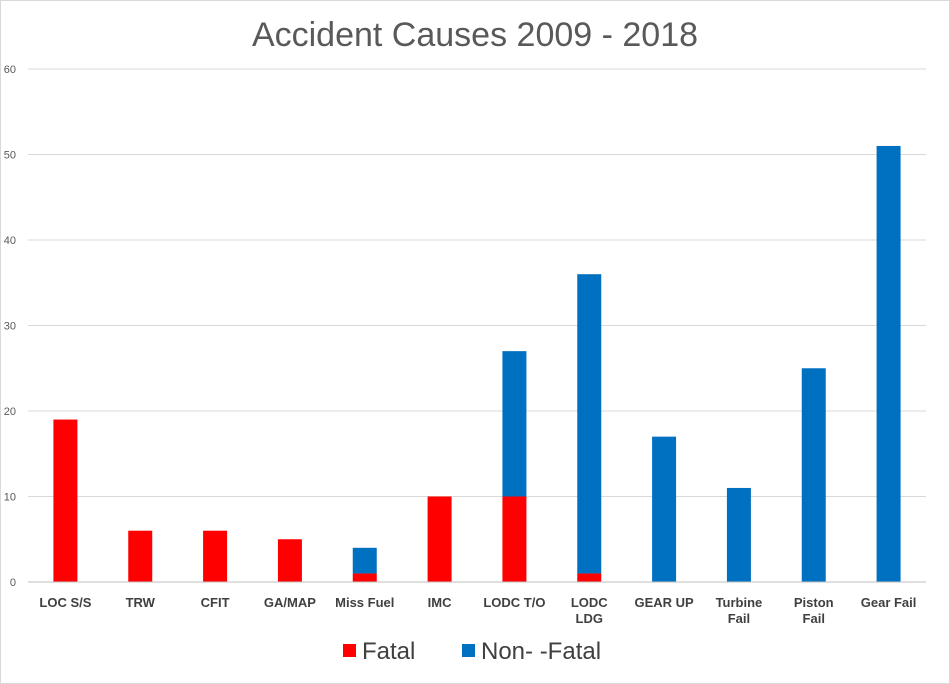 The image size is (950, 684). I want to click on y-tick-label: 20, so click(10, 412).